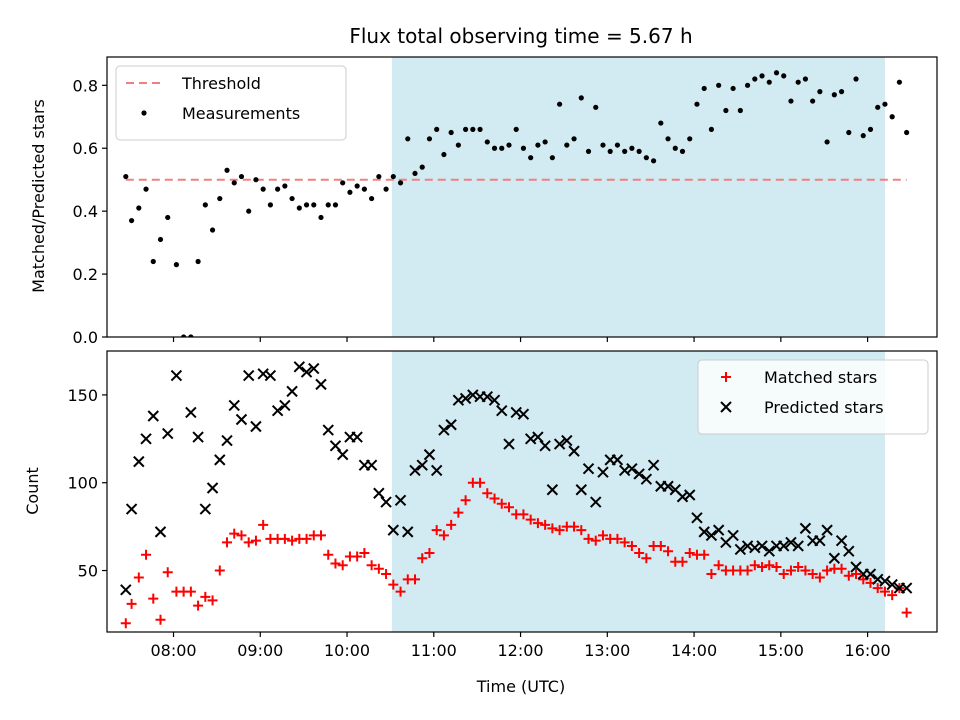 The width and height of the screenshot is (960, 720). I want to click on legend-box, so click(231, 103).